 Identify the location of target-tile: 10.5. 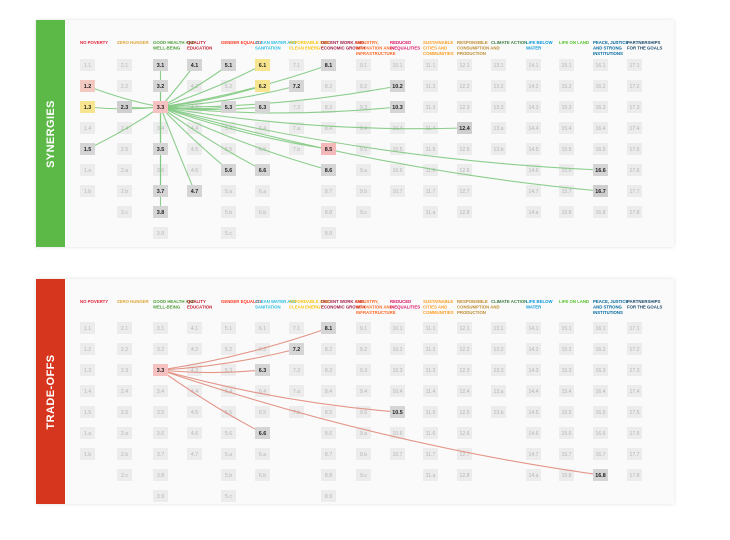
(397, 149).